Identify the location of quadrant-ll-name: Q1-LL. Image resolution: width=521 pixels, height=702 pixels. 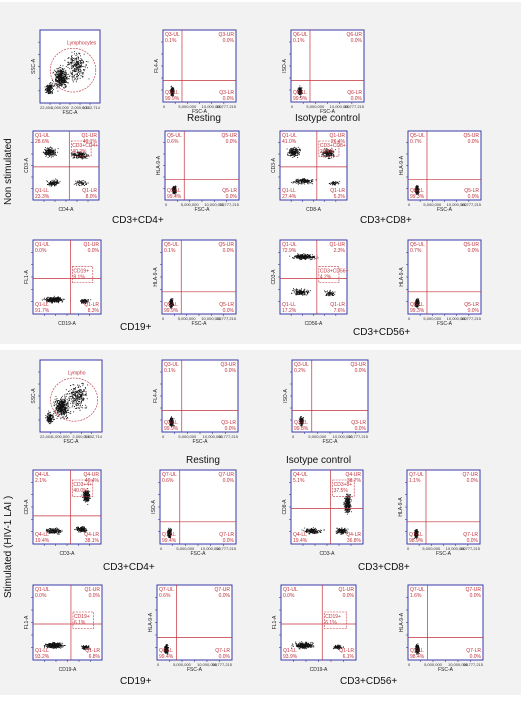
(289, 305).